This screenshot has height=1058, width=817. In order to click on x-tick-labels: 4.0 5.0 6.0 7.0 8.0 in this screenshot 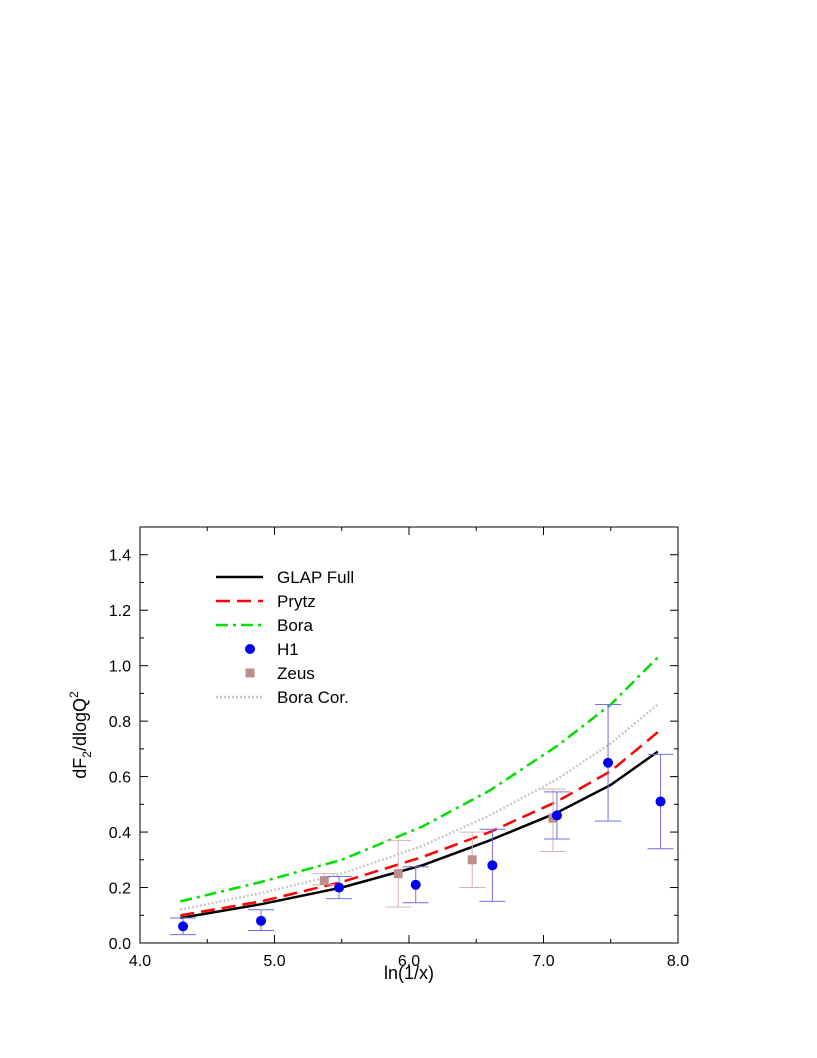, I will do `click(409, 961)`.